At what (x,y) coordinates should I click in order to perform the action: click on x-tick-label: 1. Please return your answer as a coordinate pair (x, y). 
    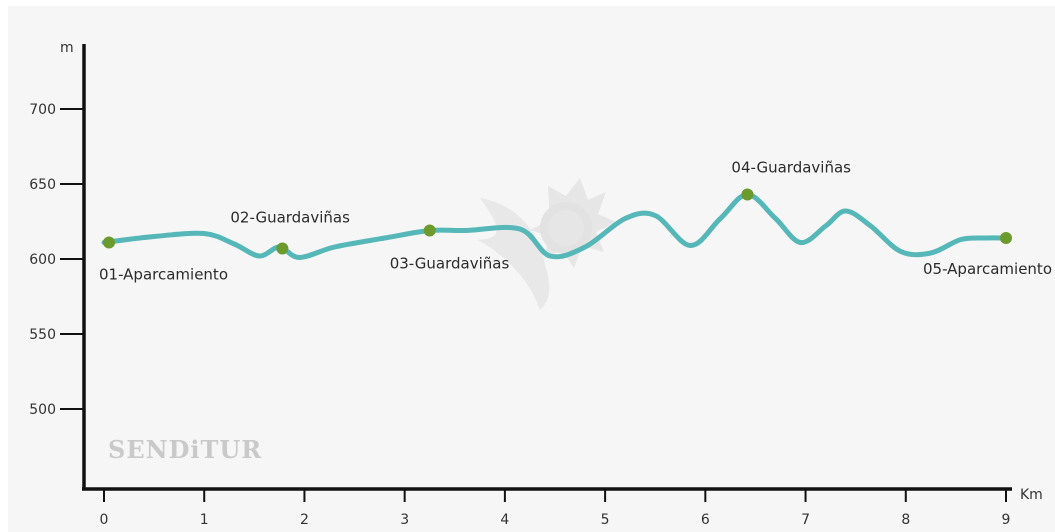
    Looking at the image, I should click on (204, 520).